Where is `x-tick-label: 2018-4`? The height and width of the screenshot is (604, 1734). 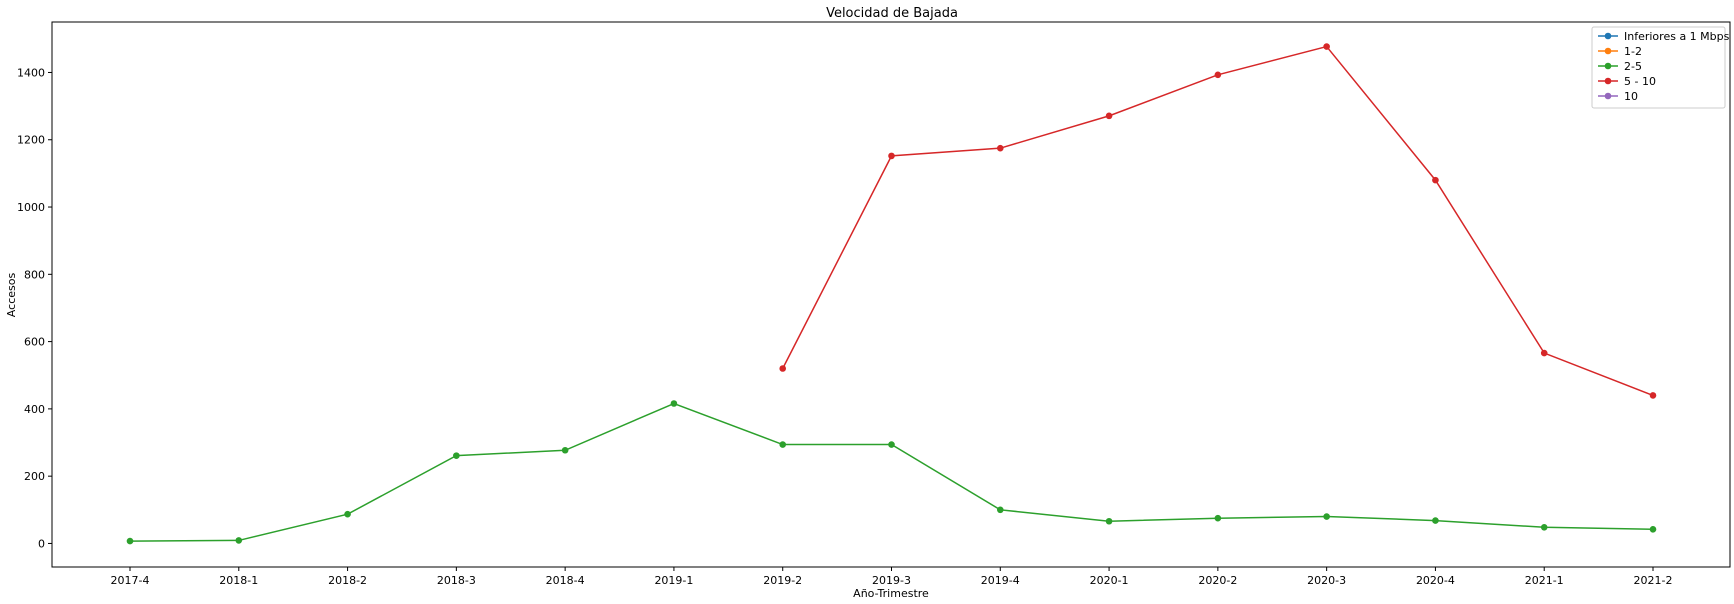 x-tick-label: 2018-4 is located at coordinates (565, 580).